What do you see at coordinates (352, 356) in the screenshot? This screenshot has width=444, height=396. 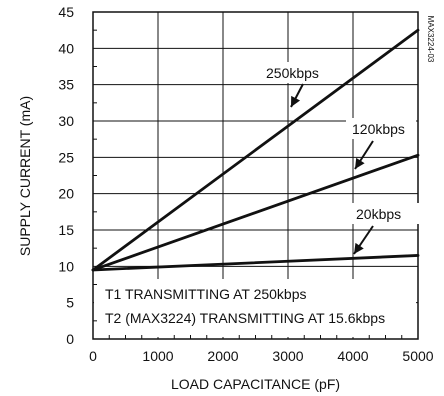 I see `x-tick-label: 4000` at bounding box center [352, 356].